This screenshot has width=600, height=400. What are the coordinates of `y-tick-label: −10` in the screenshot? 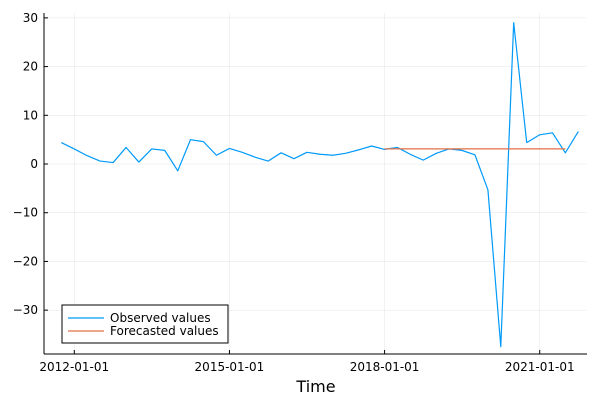 It's located at (25, 213).